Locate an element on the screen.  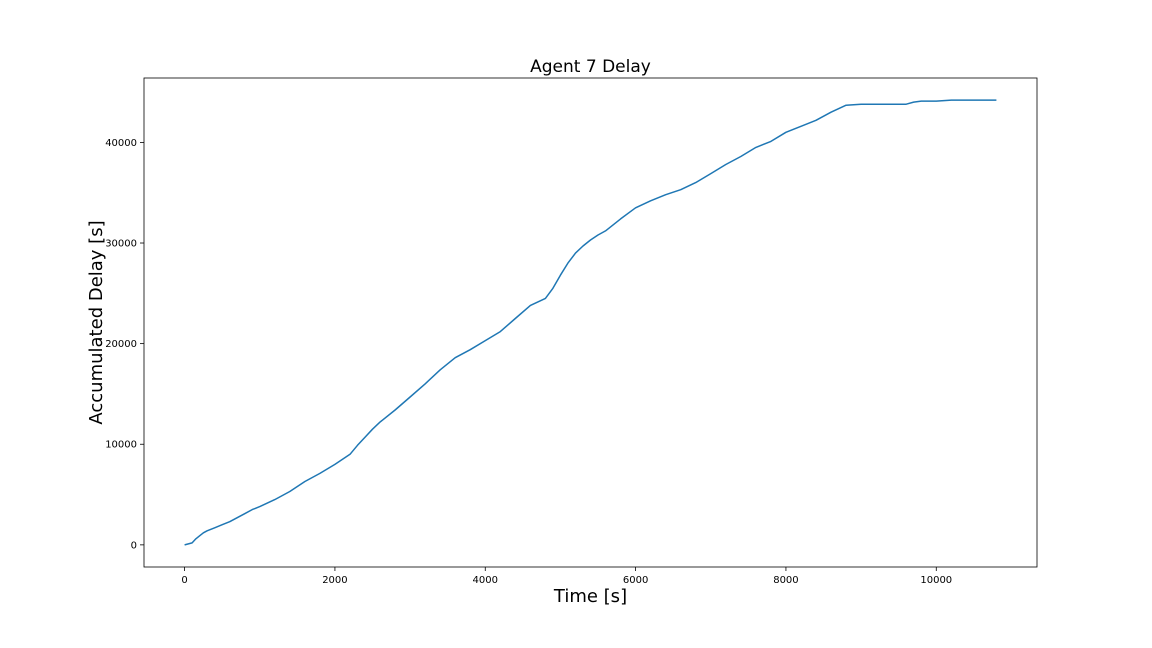
y-tick-label: 40000 is located at coordinates (121, 143).